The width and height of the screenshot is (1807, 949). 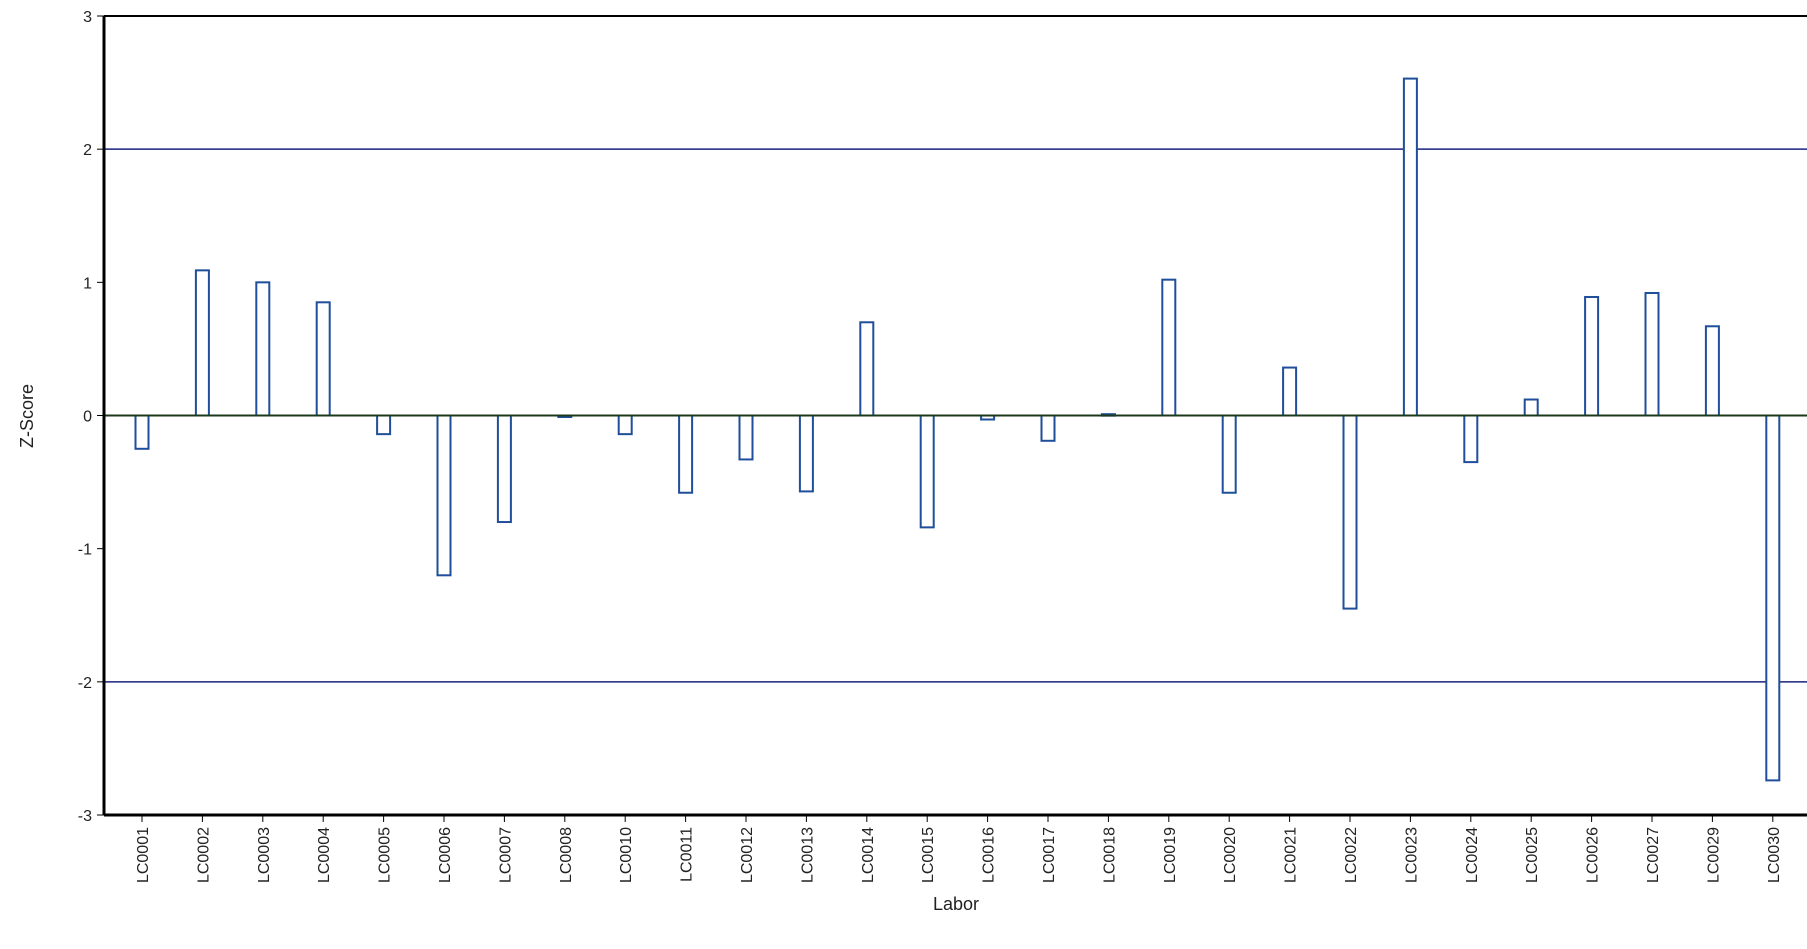 I want to click on bar-LC0023, so click(x=1410, y=247).